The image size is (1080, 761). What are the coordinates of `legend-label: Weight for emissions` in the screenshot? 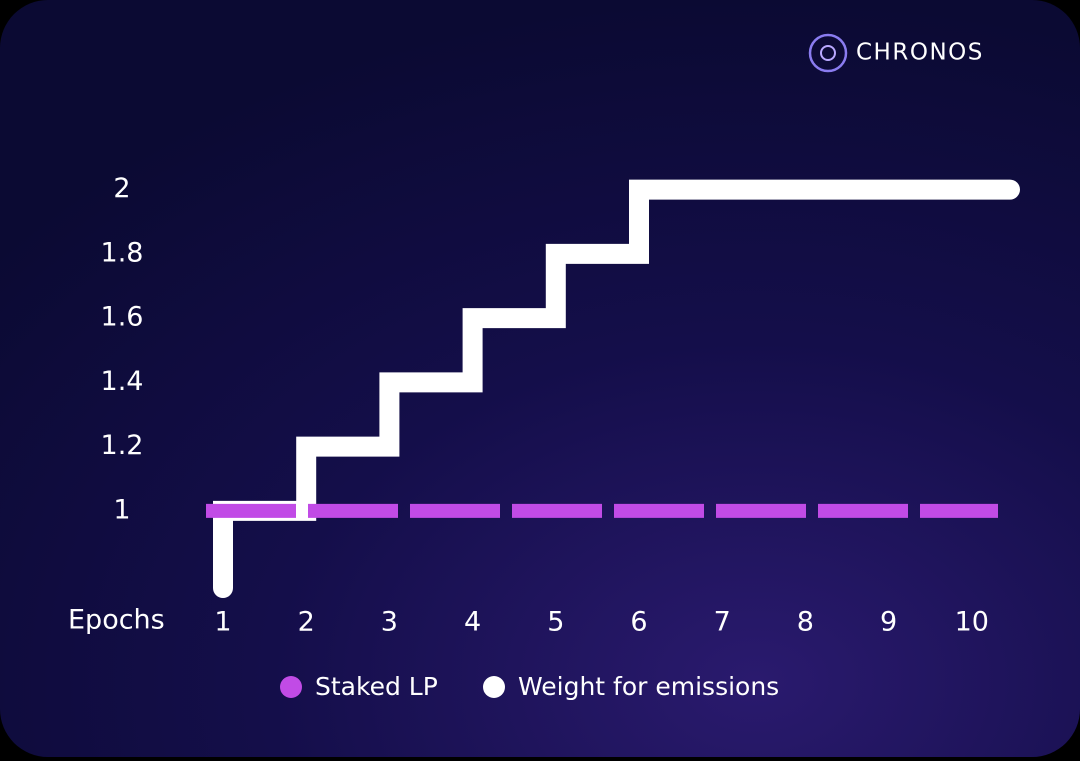 It's located at (648, 686).